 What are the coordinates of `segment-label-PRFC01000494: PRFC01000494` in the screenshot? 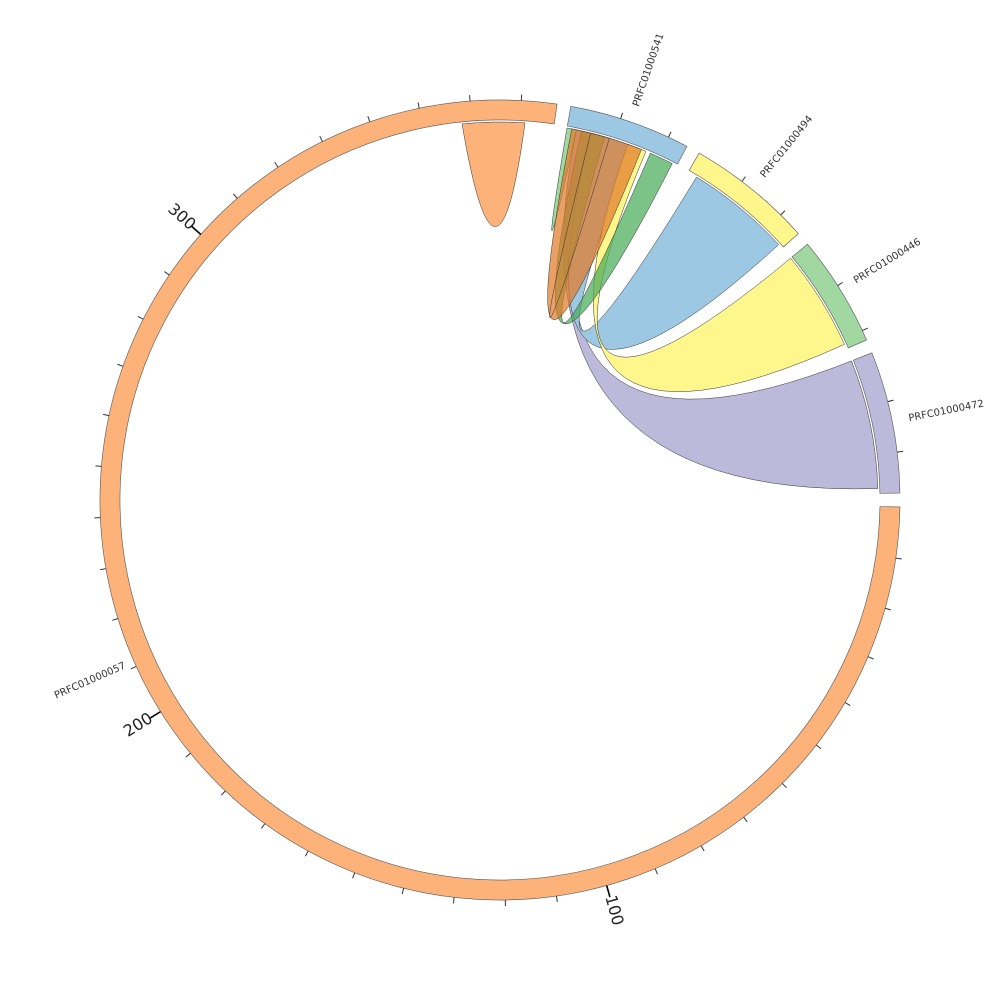 It's located at (787, 147).